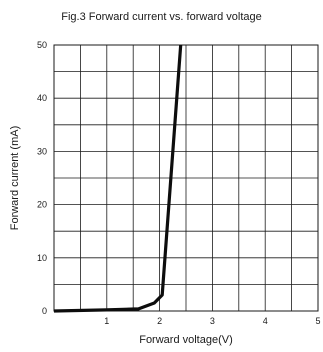 The width and height of the screenshot is (323, 352). What do you see at coordinates (15, 178) in the screenshot?
I see `y-axis-label: Forward current (mA)` at bounding box center [15, 178].